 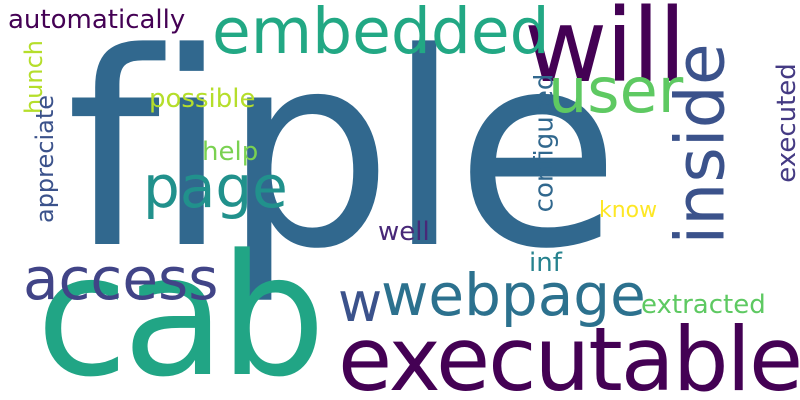 What do you see at coordinates (785, 123) in the screenshot?
I see `word-executed: executed` at bounding box center [785, 123].